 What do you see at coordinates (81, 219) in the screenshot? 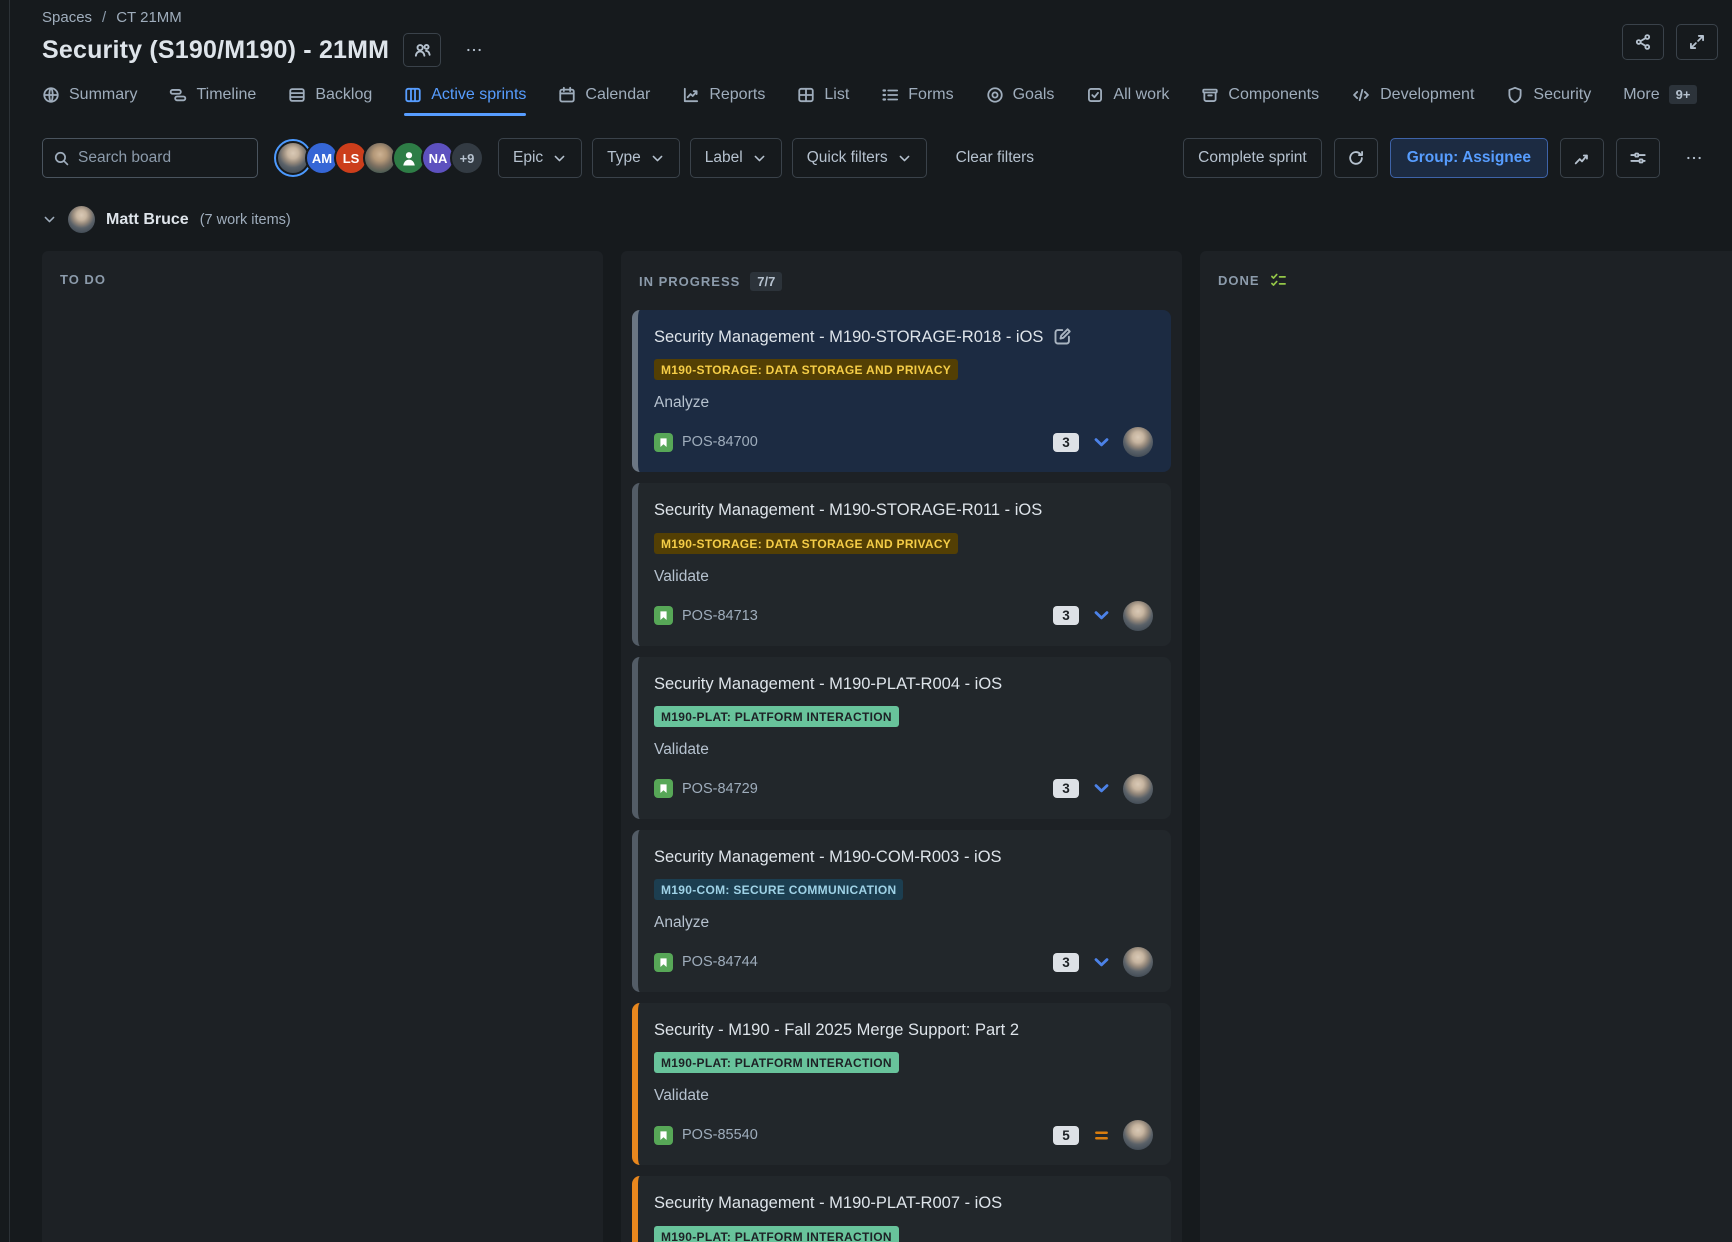
I see `assignee-avatar` at bounding box center [81, 219].